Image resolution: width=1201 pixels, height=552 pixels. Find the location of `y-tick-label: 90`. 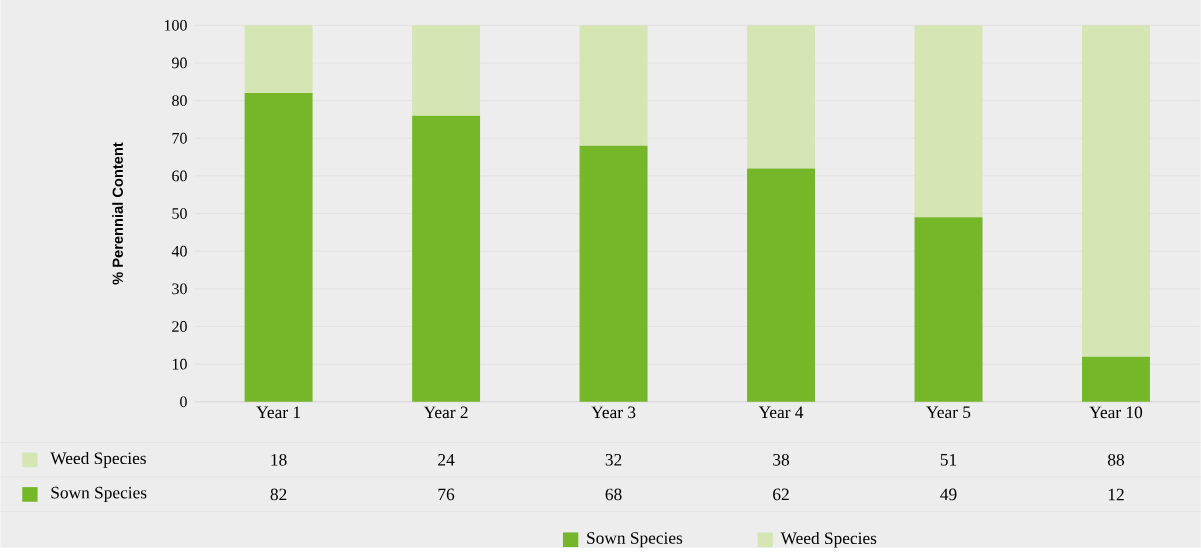

y-tick-label: 90 is located at coordinates (179, 63).